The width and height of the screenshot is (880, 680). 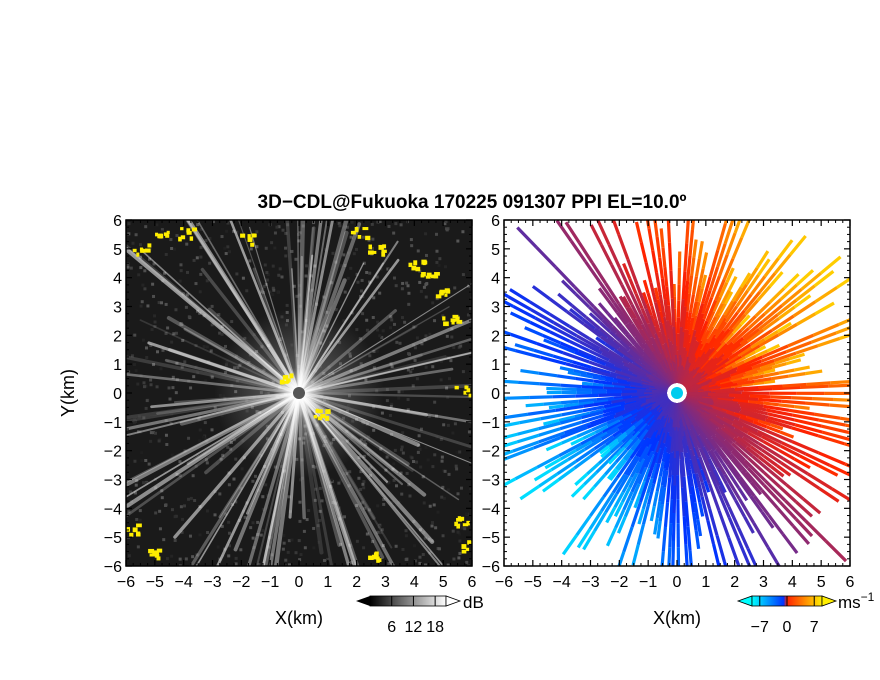 What do you see at coordinates (495, 250) in the screenshot?
I see `y-tick-label: 5` at bounding box center [495, 250].